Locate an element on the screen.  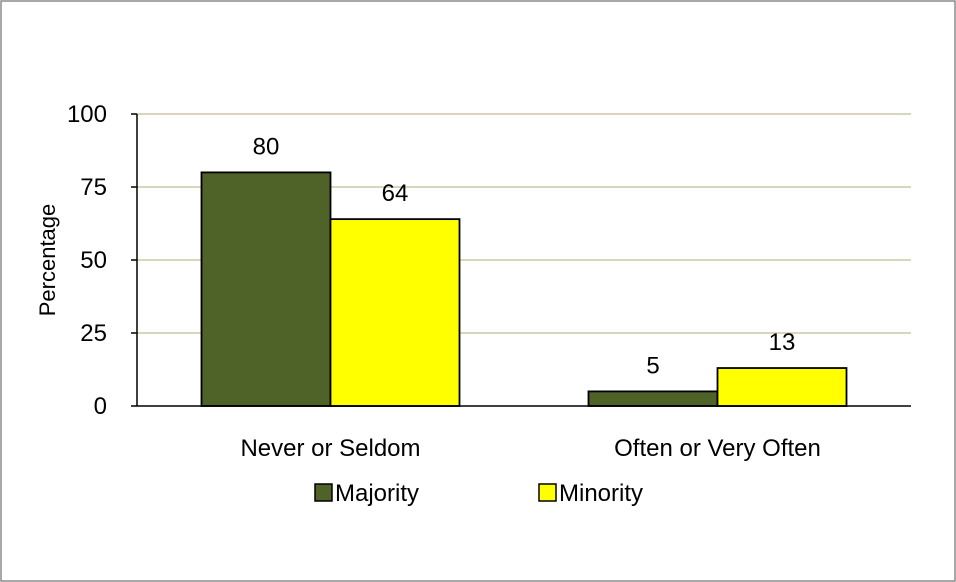
legend-label-majority: Majority is located at coordinates (377, 493).